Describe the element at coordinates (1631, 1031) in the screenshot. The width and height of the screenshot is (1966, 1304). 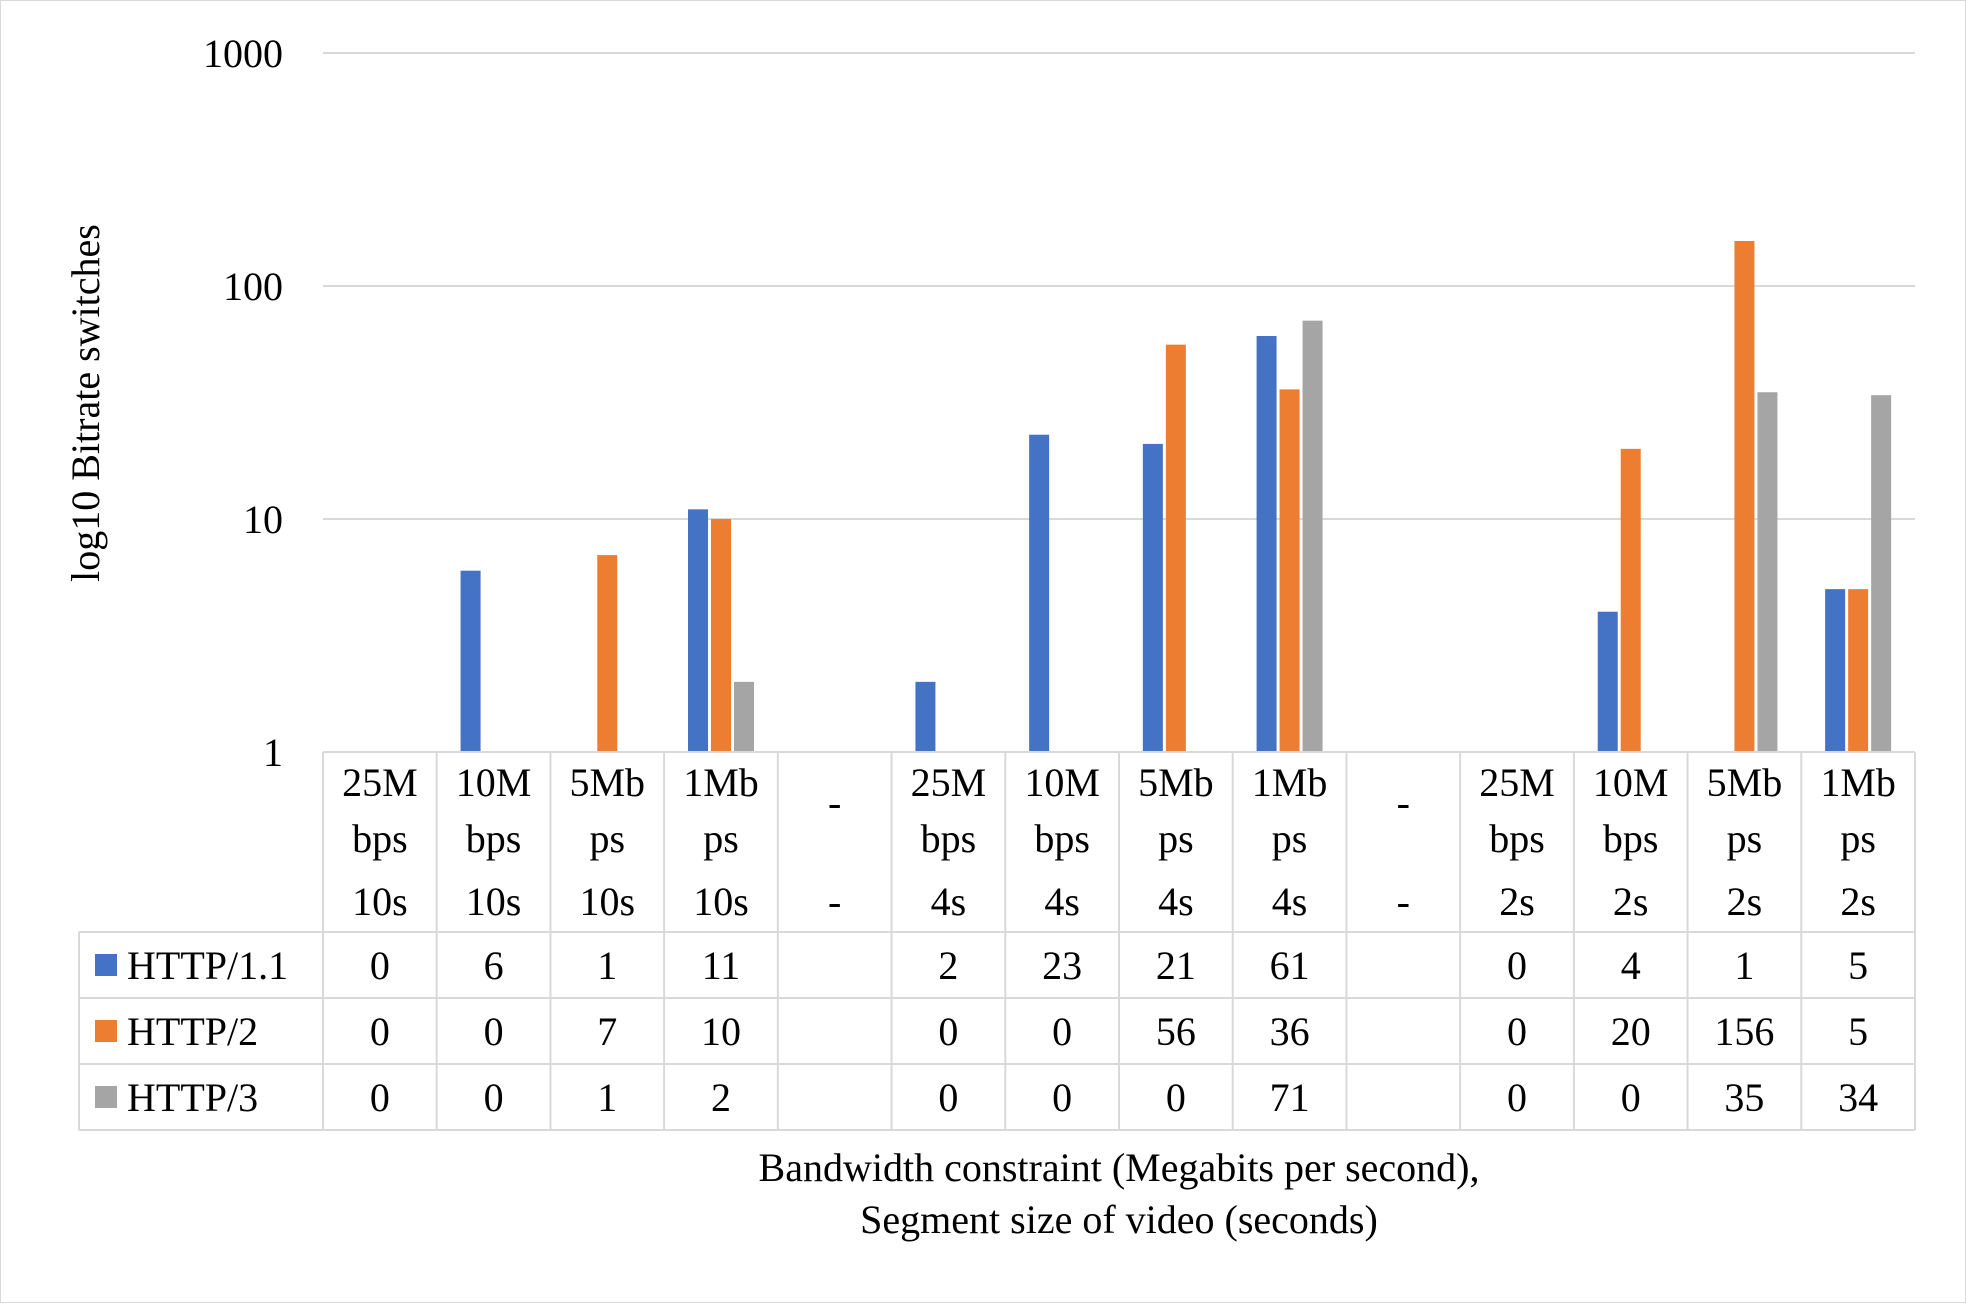
I see `data-label: 20` at that location.